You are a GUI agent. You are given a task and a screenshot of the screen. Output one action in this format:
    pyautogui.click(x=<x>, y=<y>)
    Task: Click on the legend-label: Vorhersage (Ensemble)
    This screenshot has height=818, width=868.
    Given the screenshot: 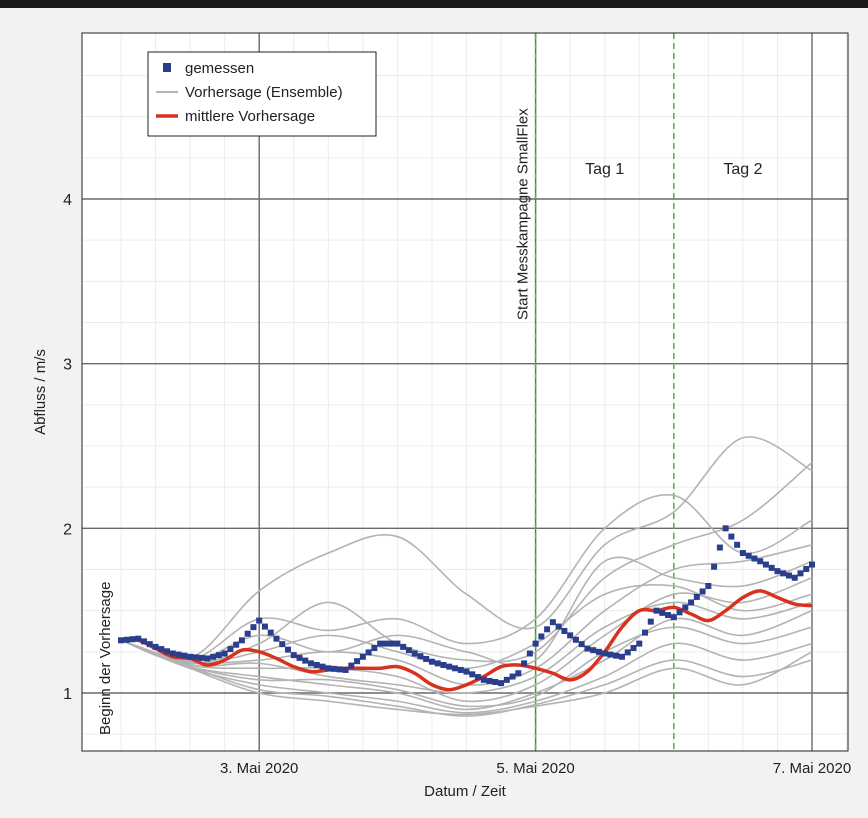 What is the action you would take?
    pyautogui.click(x=264, y=92)
    